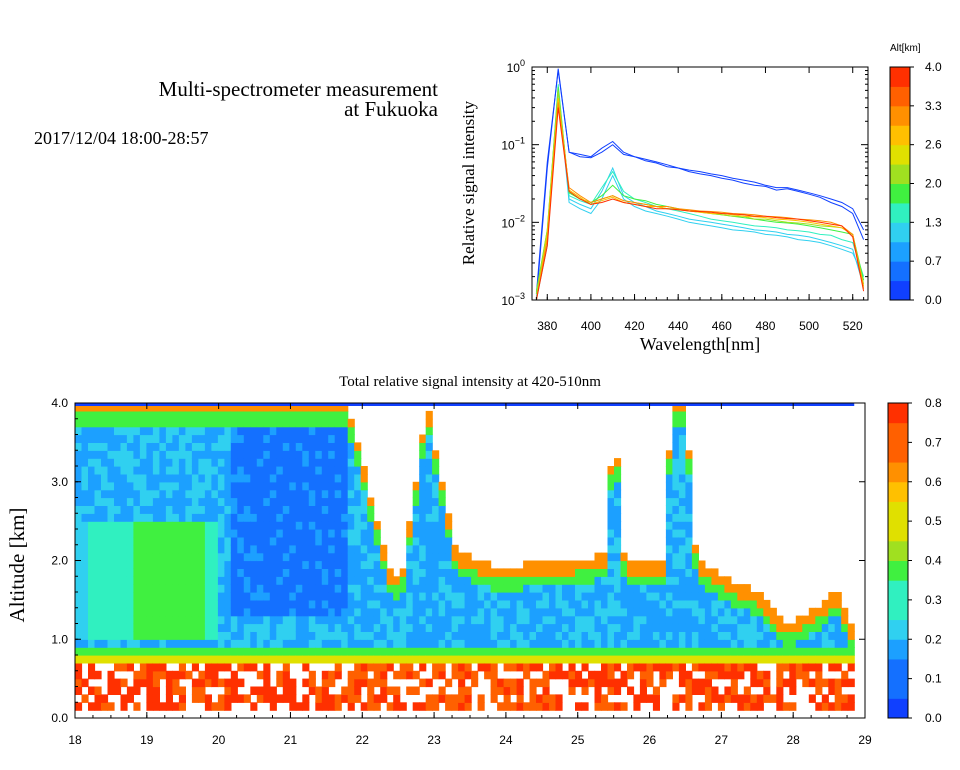  What do you see at coordinates (933, 679) in the screenshot?
I see `intensity-colorbar-label: 0.1` at bounding box center [933, 679].